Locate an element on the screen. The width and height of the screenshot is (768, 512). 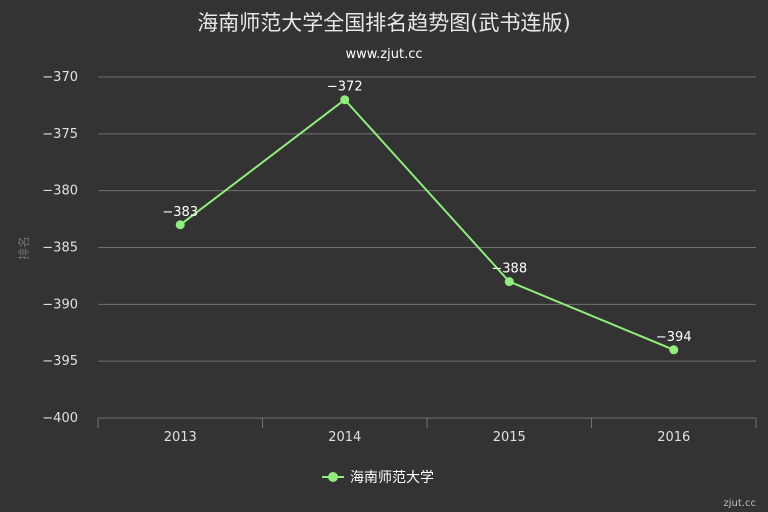
y-tick-label: −370 is located at coordinates (60, 77).